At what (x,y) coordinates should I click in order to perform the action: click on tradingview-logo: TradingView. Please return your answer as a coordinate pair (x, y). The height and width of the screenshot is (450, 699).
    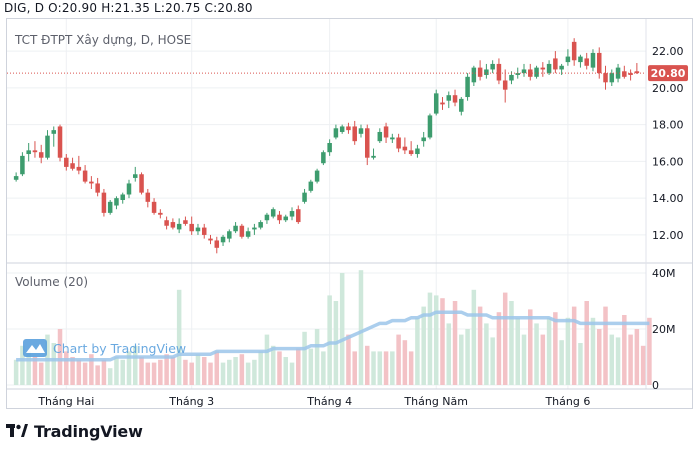
    Looking at the image, I should click on (74, 431).